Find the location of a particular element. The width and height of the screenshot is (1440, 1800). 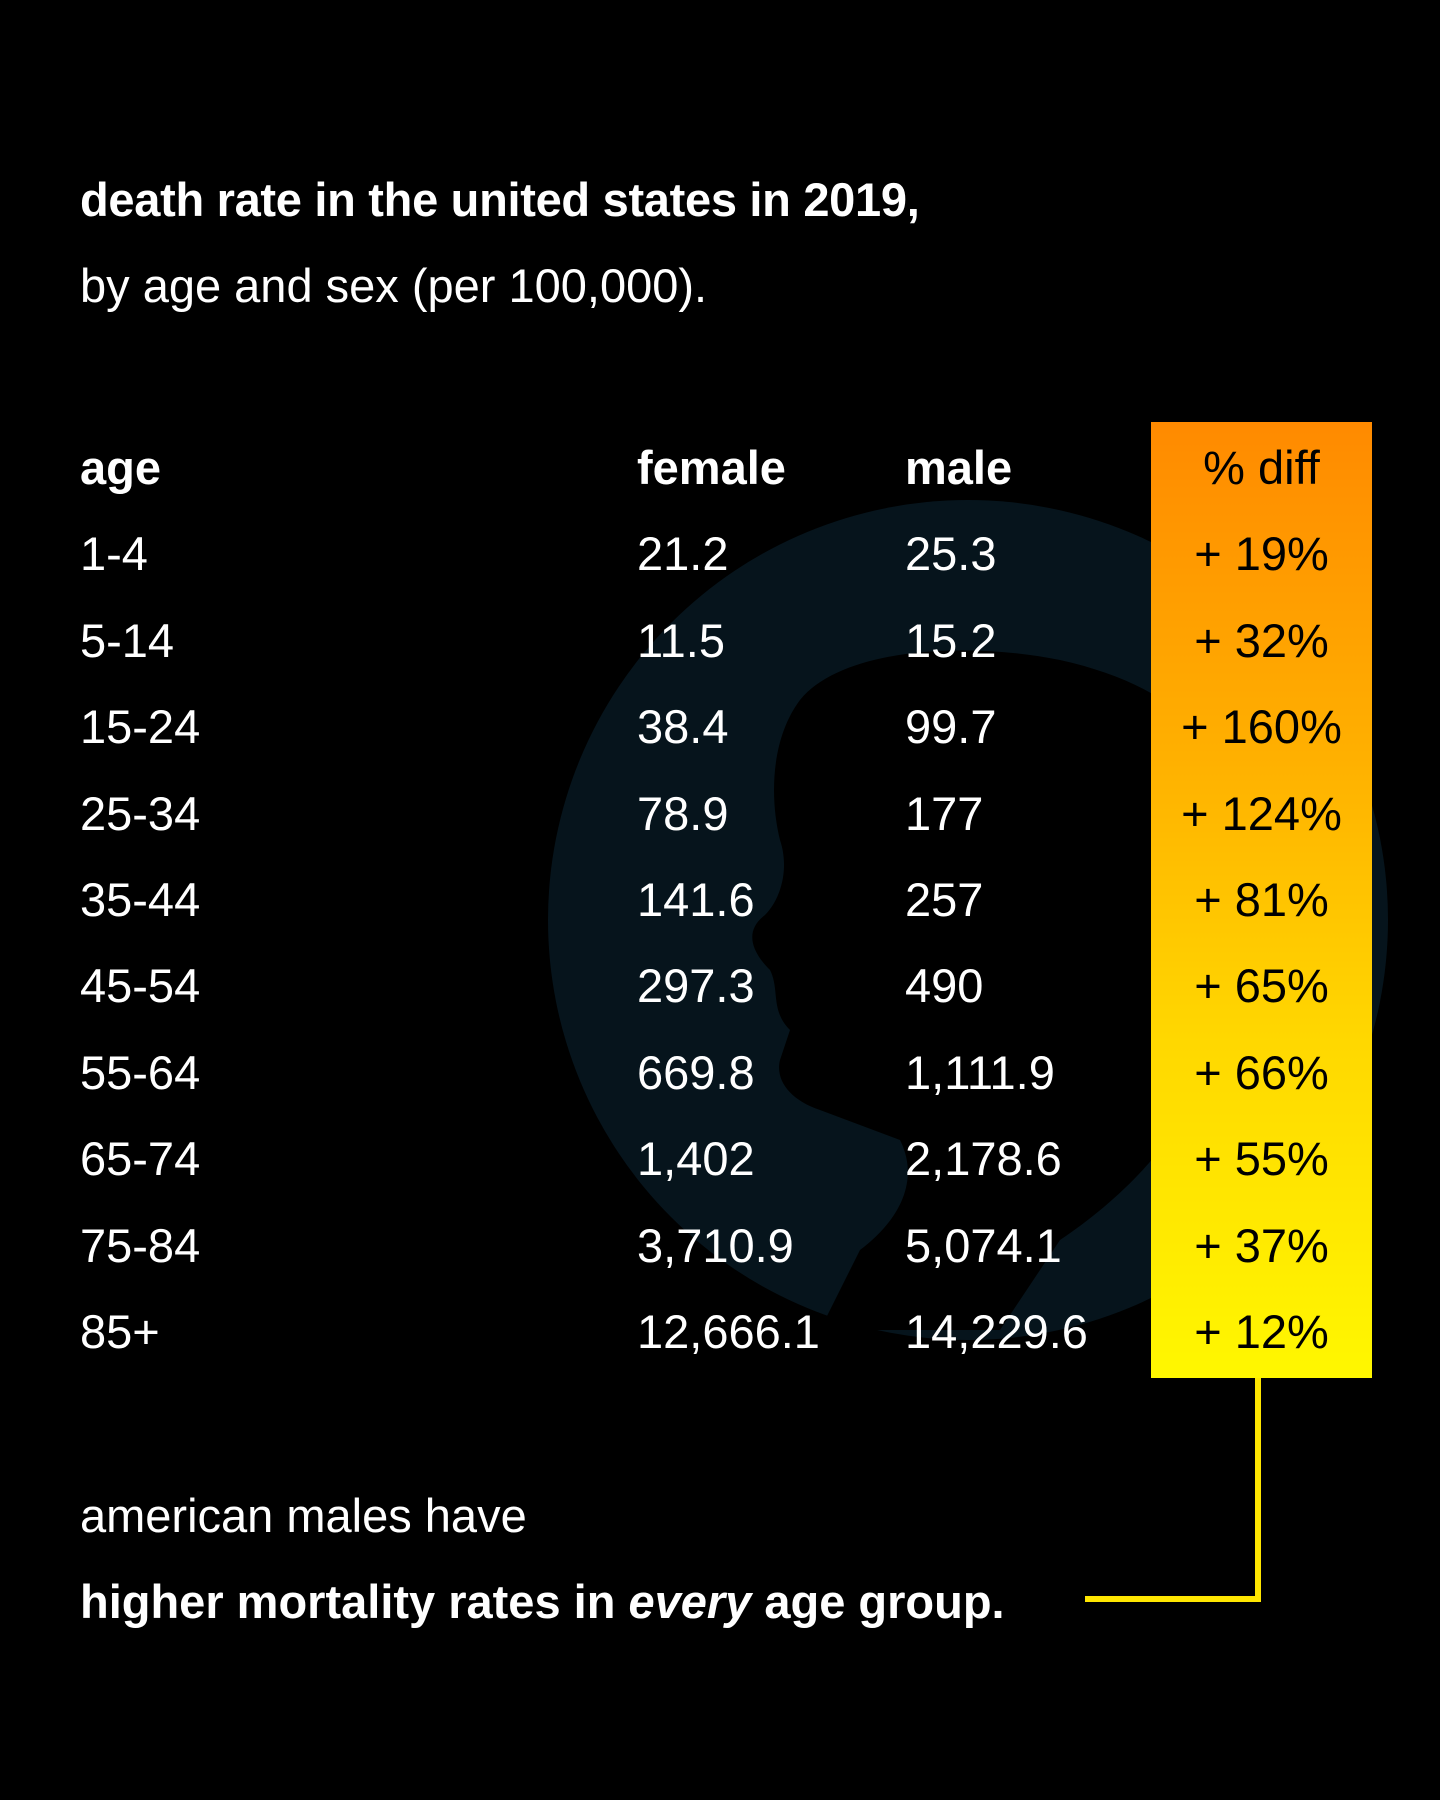

chart-title: death rate in the united states in 2019, is located at coordinates (500, 199).